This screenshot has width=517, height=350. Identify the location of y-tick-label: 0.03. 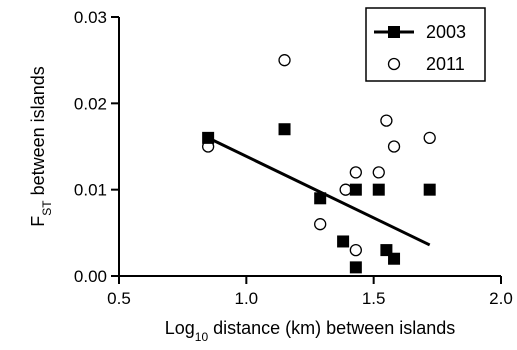
(90, 17).